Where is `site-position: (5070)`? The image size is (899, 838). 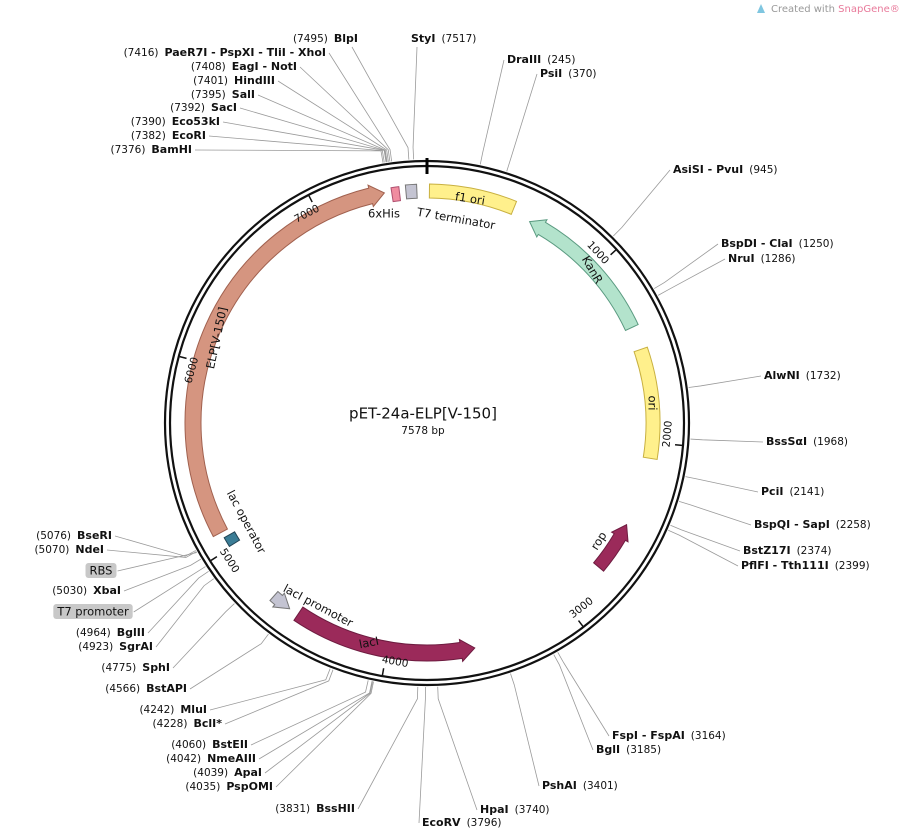
site-position: (5070) is located at coordinates (51, 550).